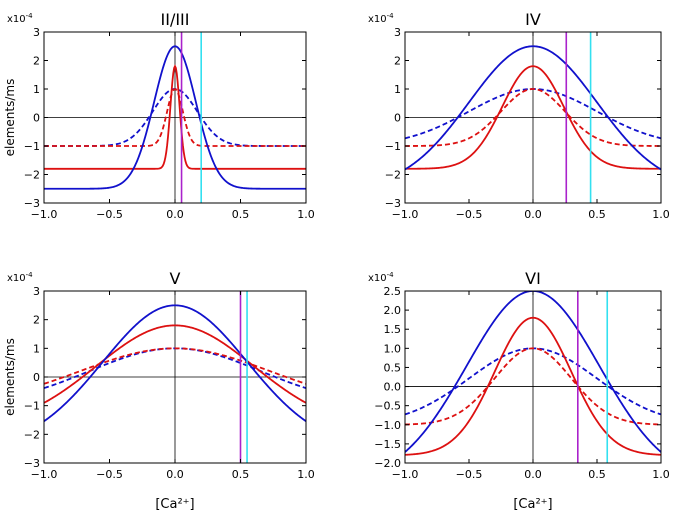 This screenshot has width=680, height=516. I want to click on panel-title: VI, so click(533, 278).